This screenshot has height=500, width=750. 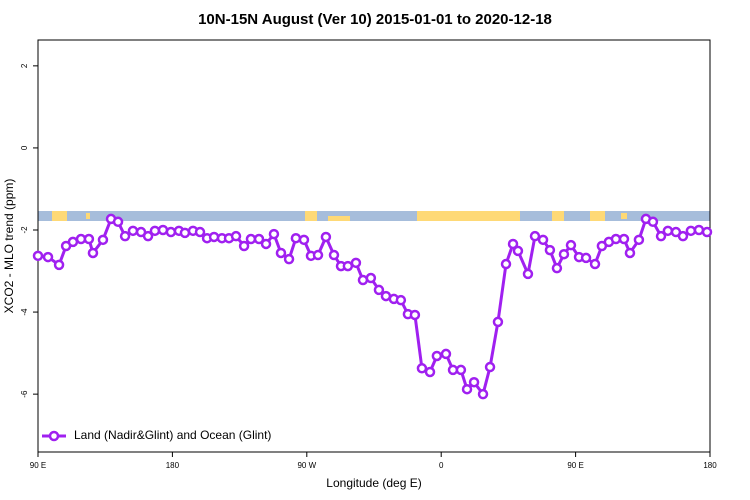 What do you see at coordinates (24, 312) in the screenshot?
I see `y-tick-label: -4` at bounding box center [24, 312].